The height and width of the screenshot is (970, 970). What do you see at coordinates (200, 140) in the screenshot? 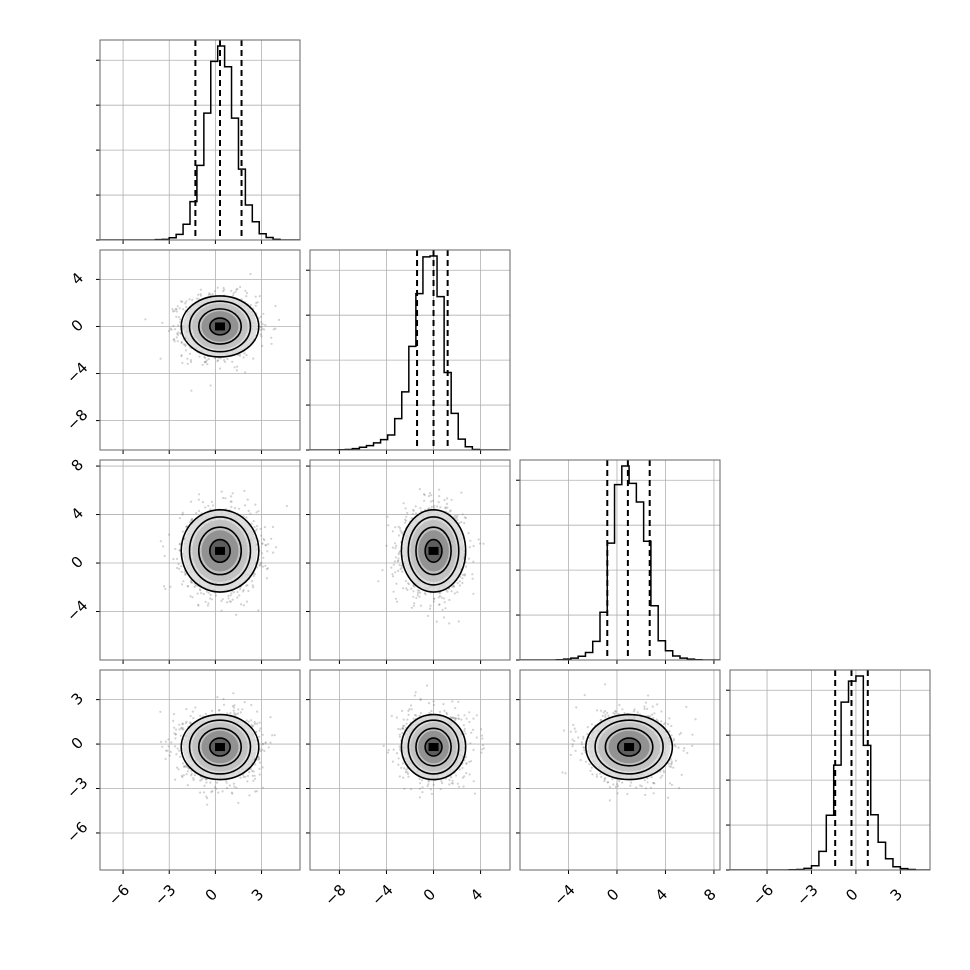
I see `panel-frame` at bounding box center [200, 140].